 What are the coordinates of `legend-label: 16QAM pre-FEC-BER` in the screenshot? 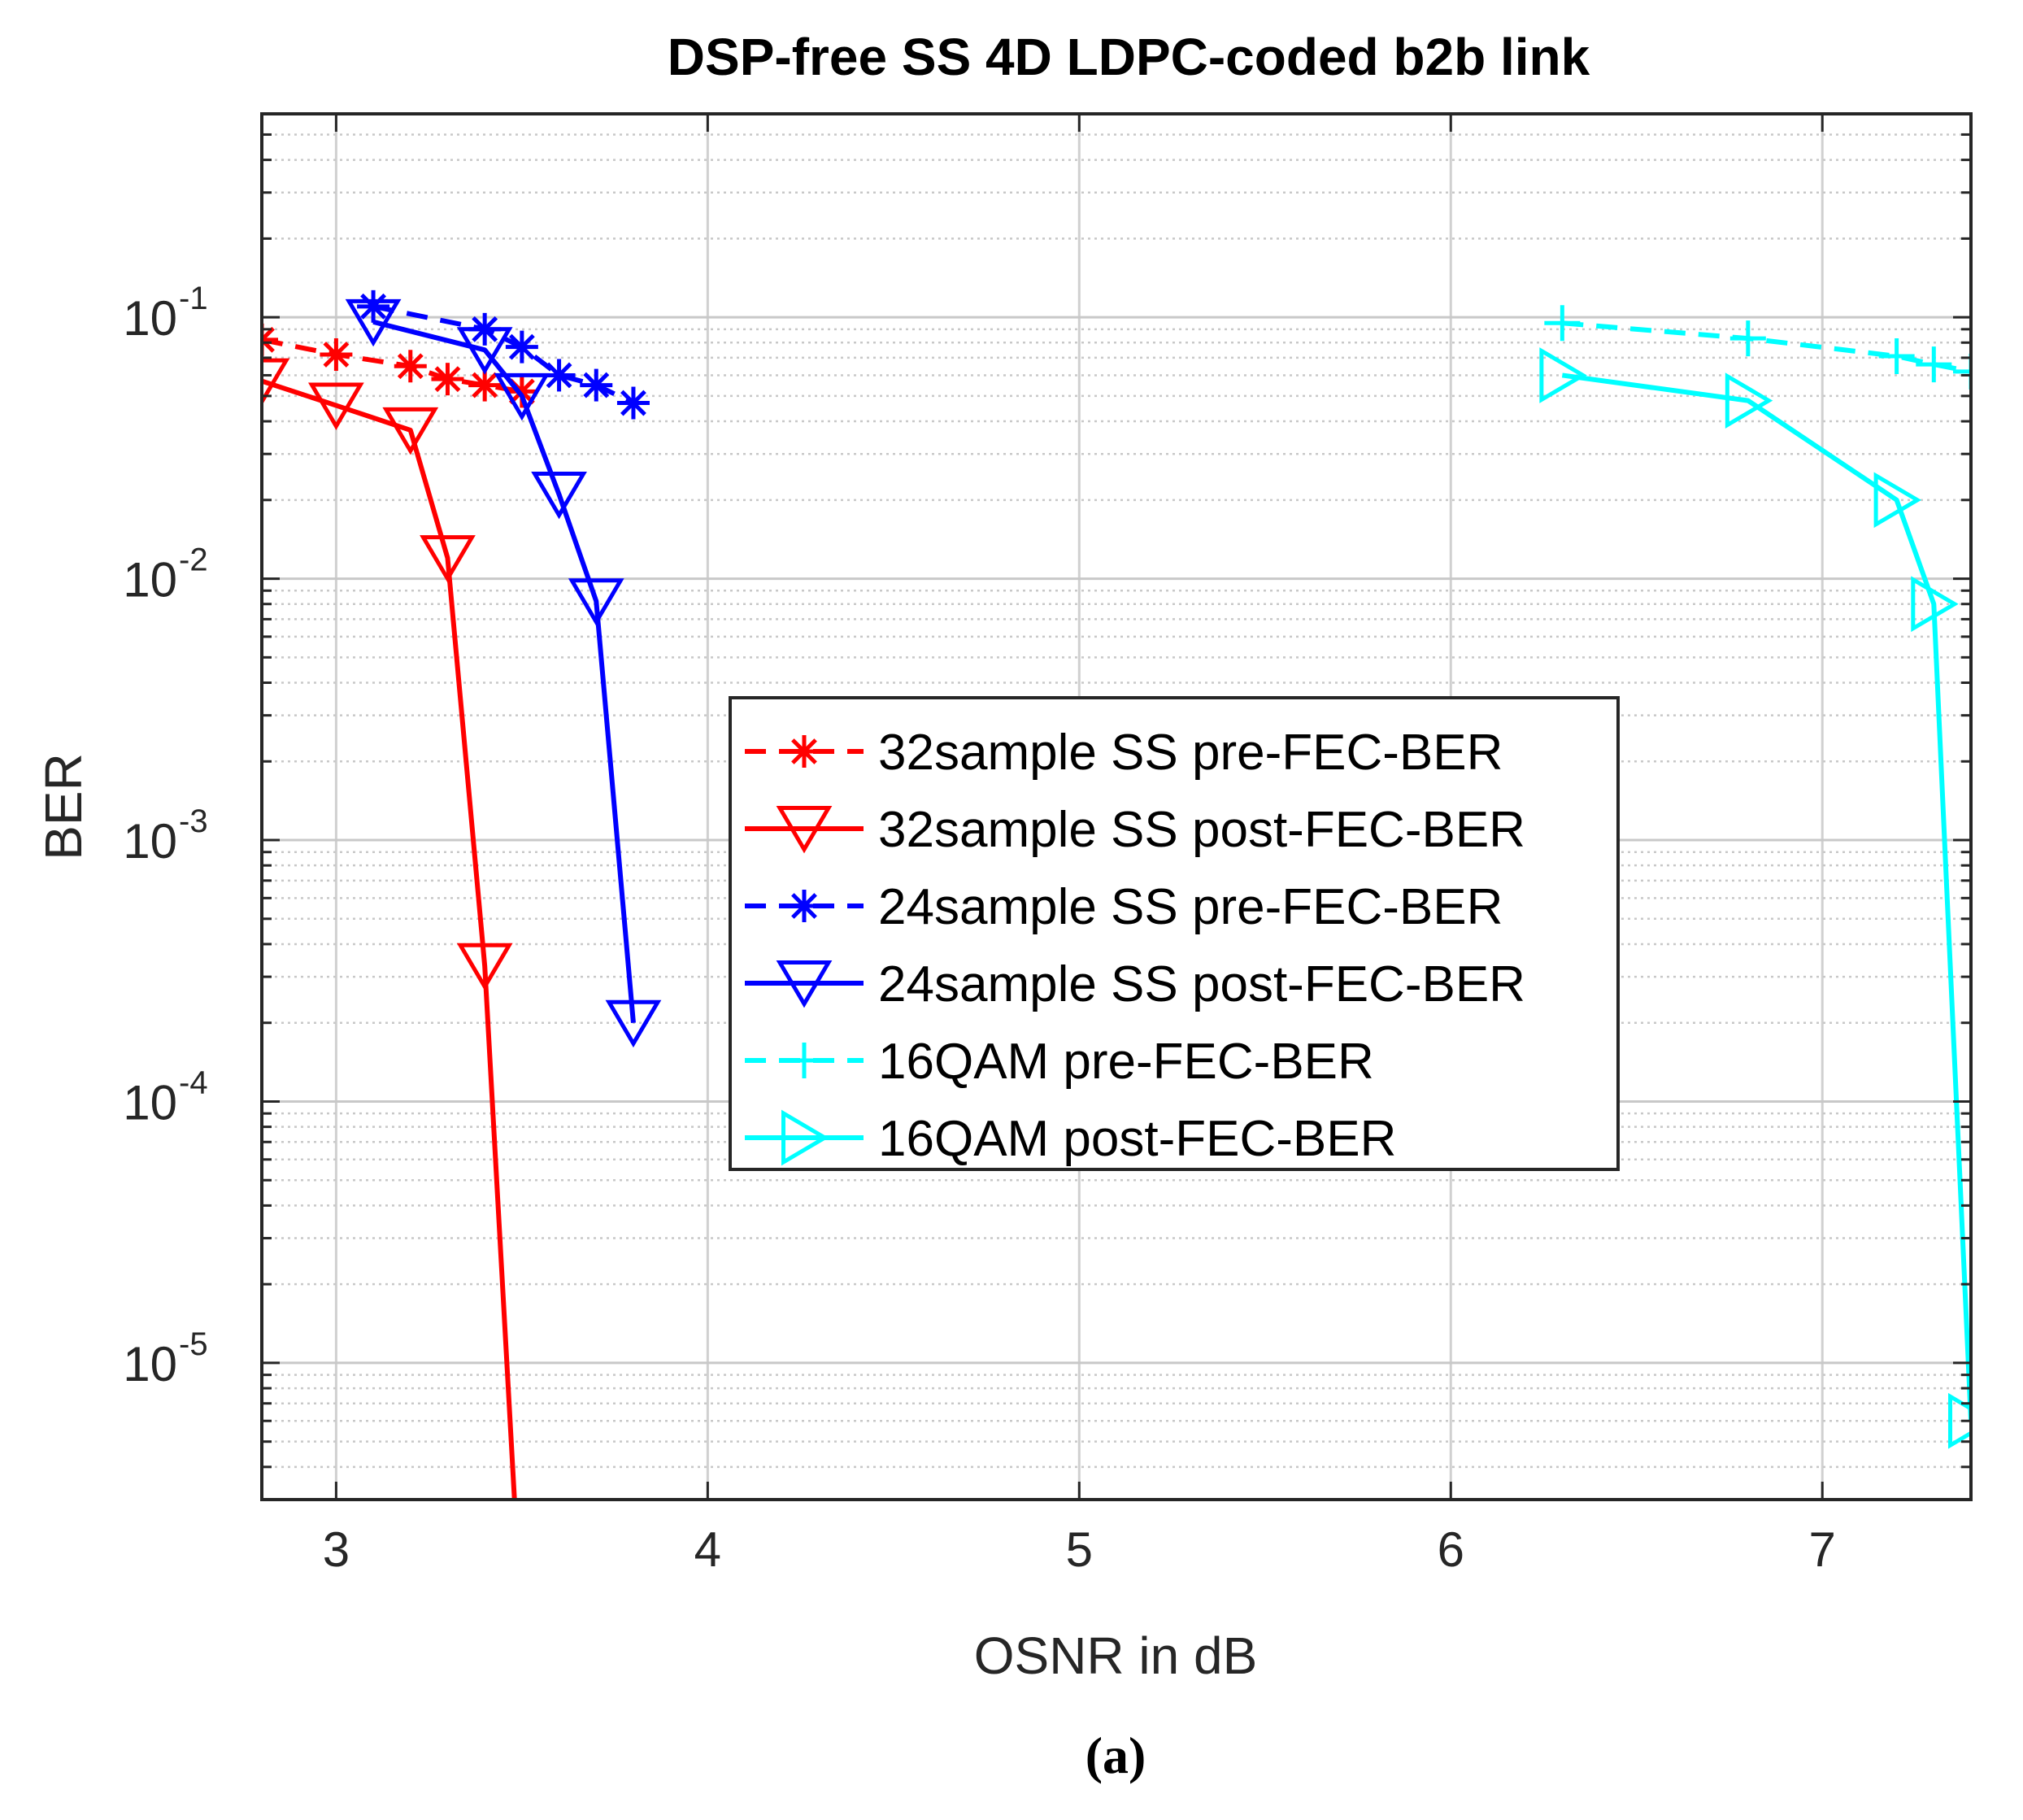 It's located at (1126, 1062).